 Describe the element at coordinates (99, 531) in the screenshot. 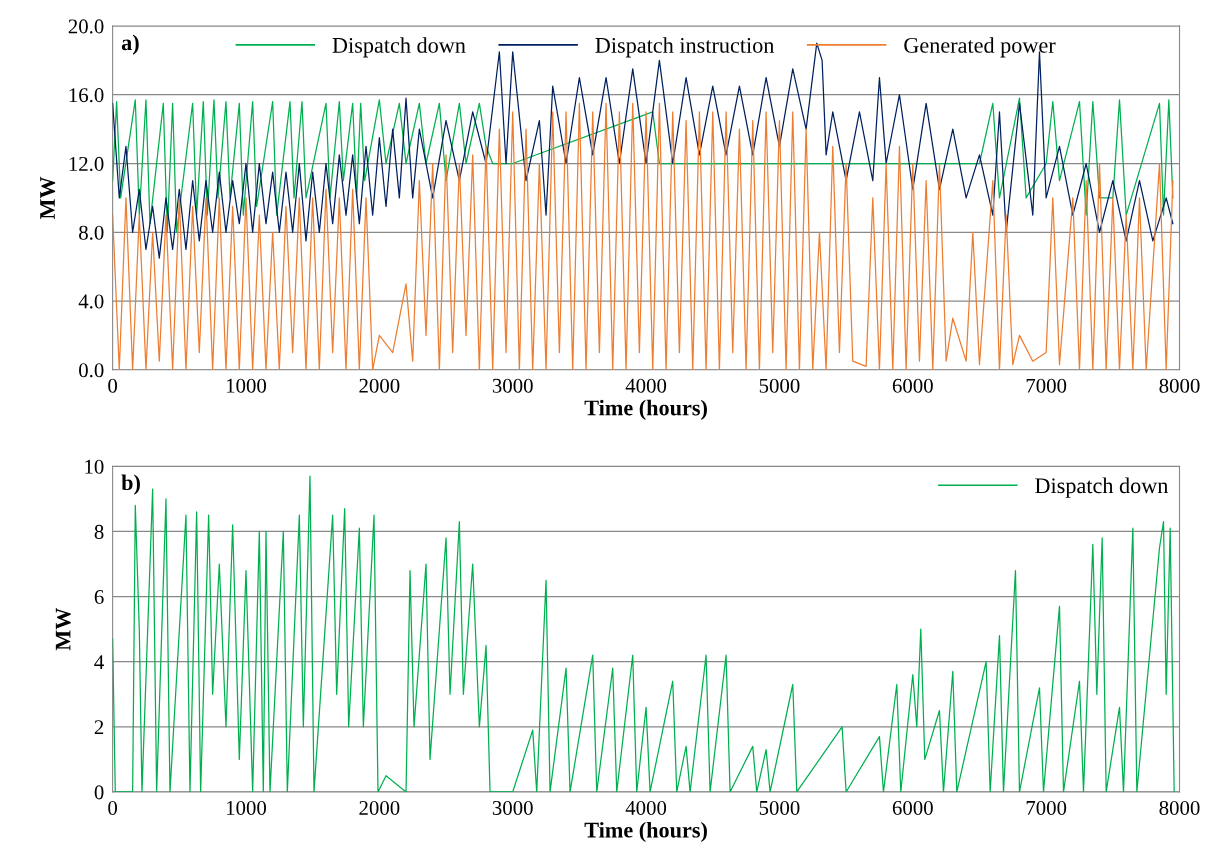

I see `y-tick-label: 8` at that location.